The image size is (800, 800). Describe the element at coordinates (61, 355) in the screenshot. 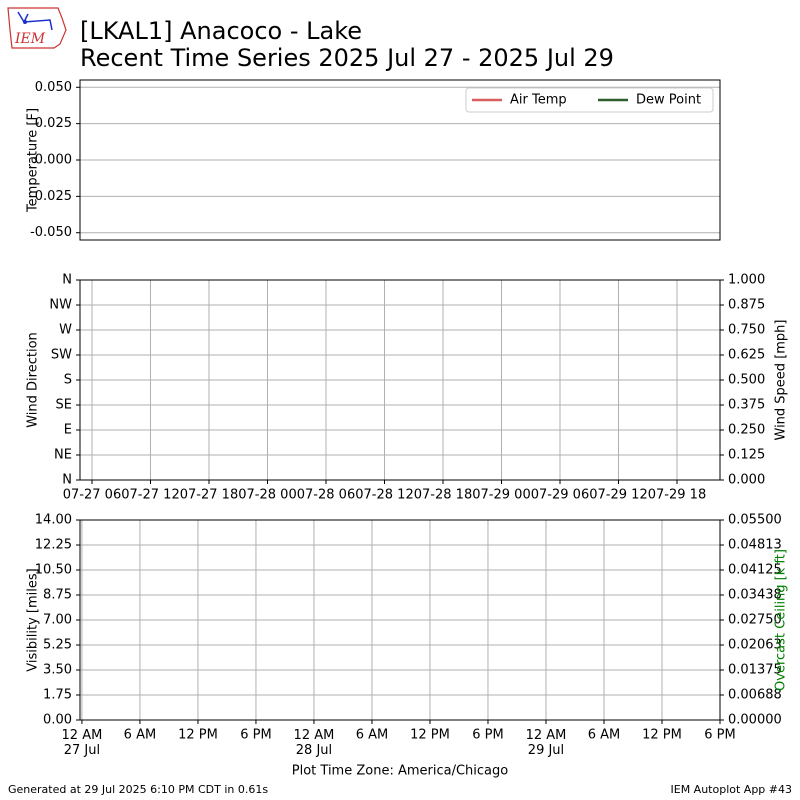

I see `y-tick-label: SW` at that location.